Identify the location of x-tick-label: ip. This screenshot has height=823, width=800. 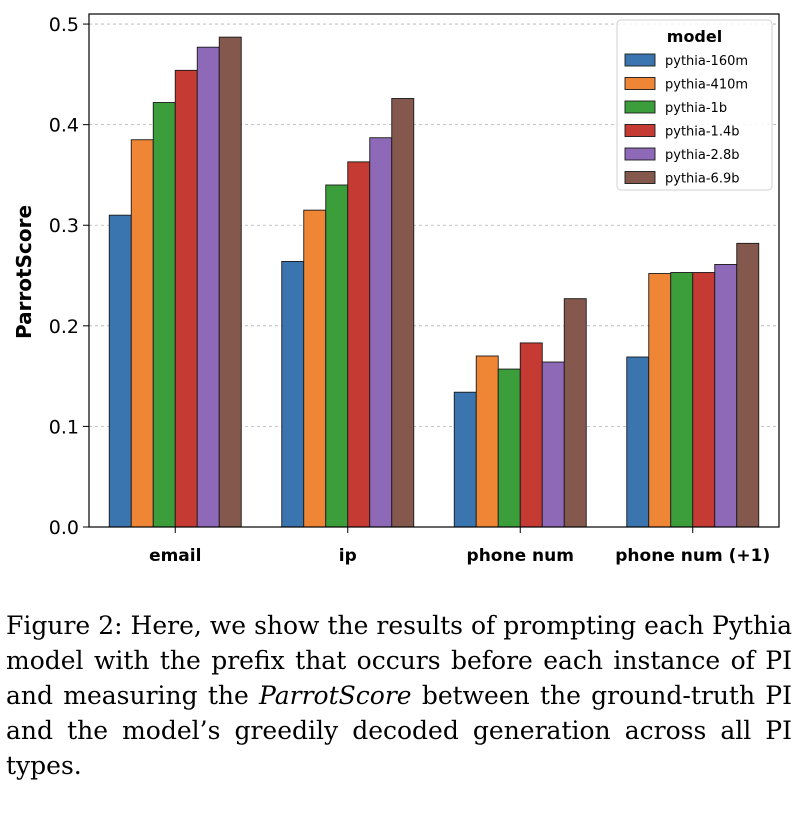
(348, 556).